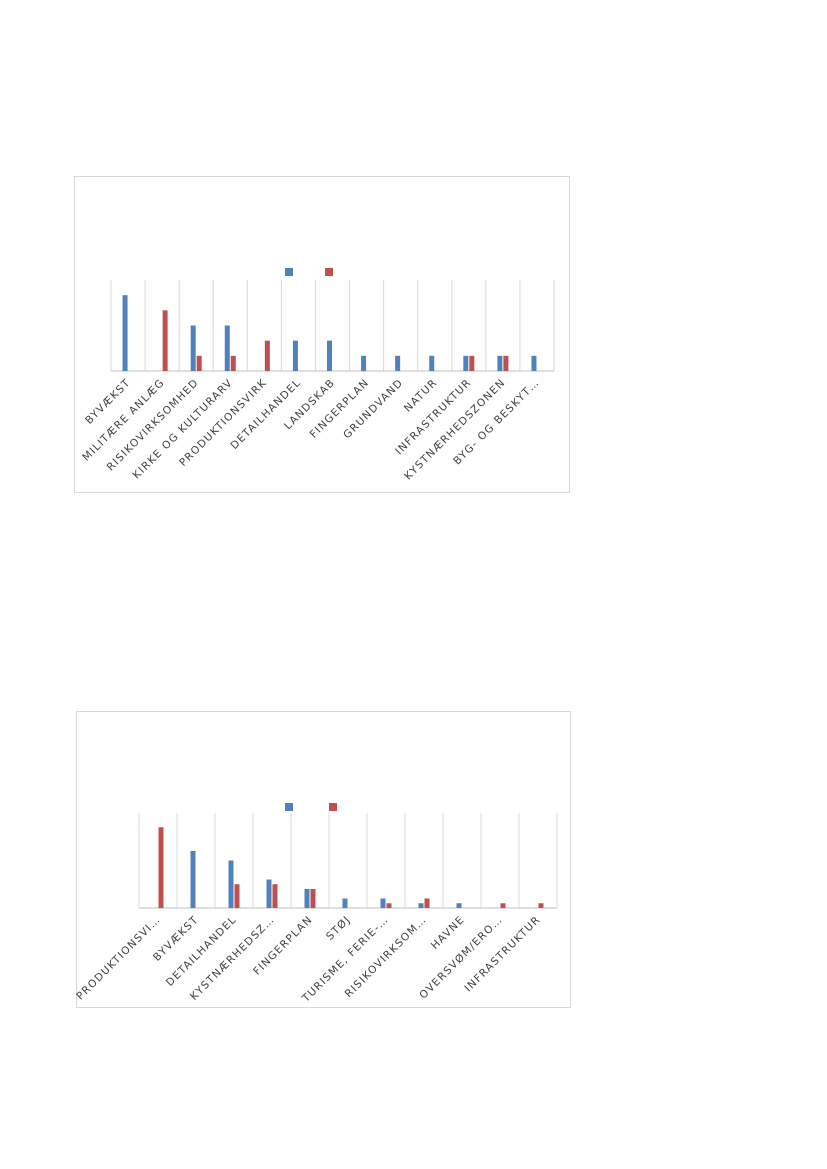  I want to click on x-tick-label: INFRASTRUKTUR, so click(502, 954).